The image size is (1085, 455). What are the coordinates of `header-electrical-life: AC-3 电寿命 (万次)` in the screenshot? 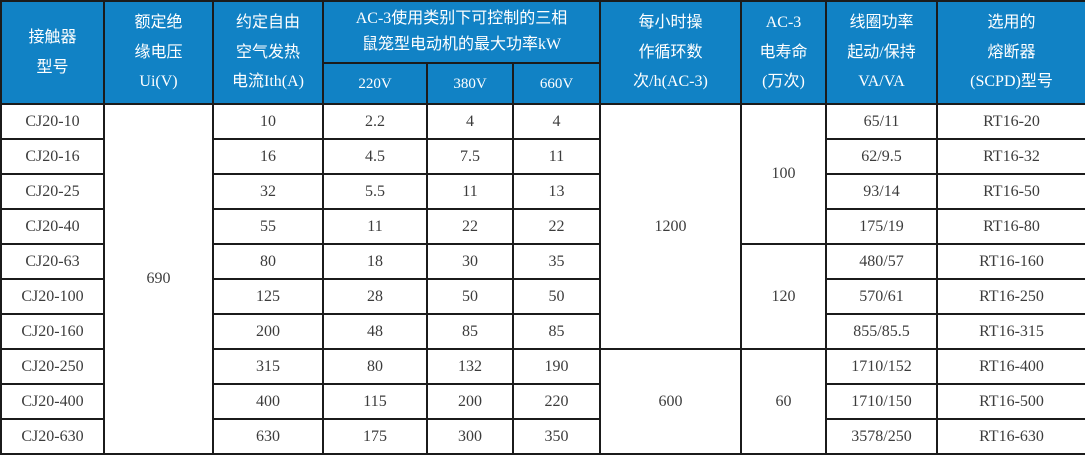 It's located at (783, 52).